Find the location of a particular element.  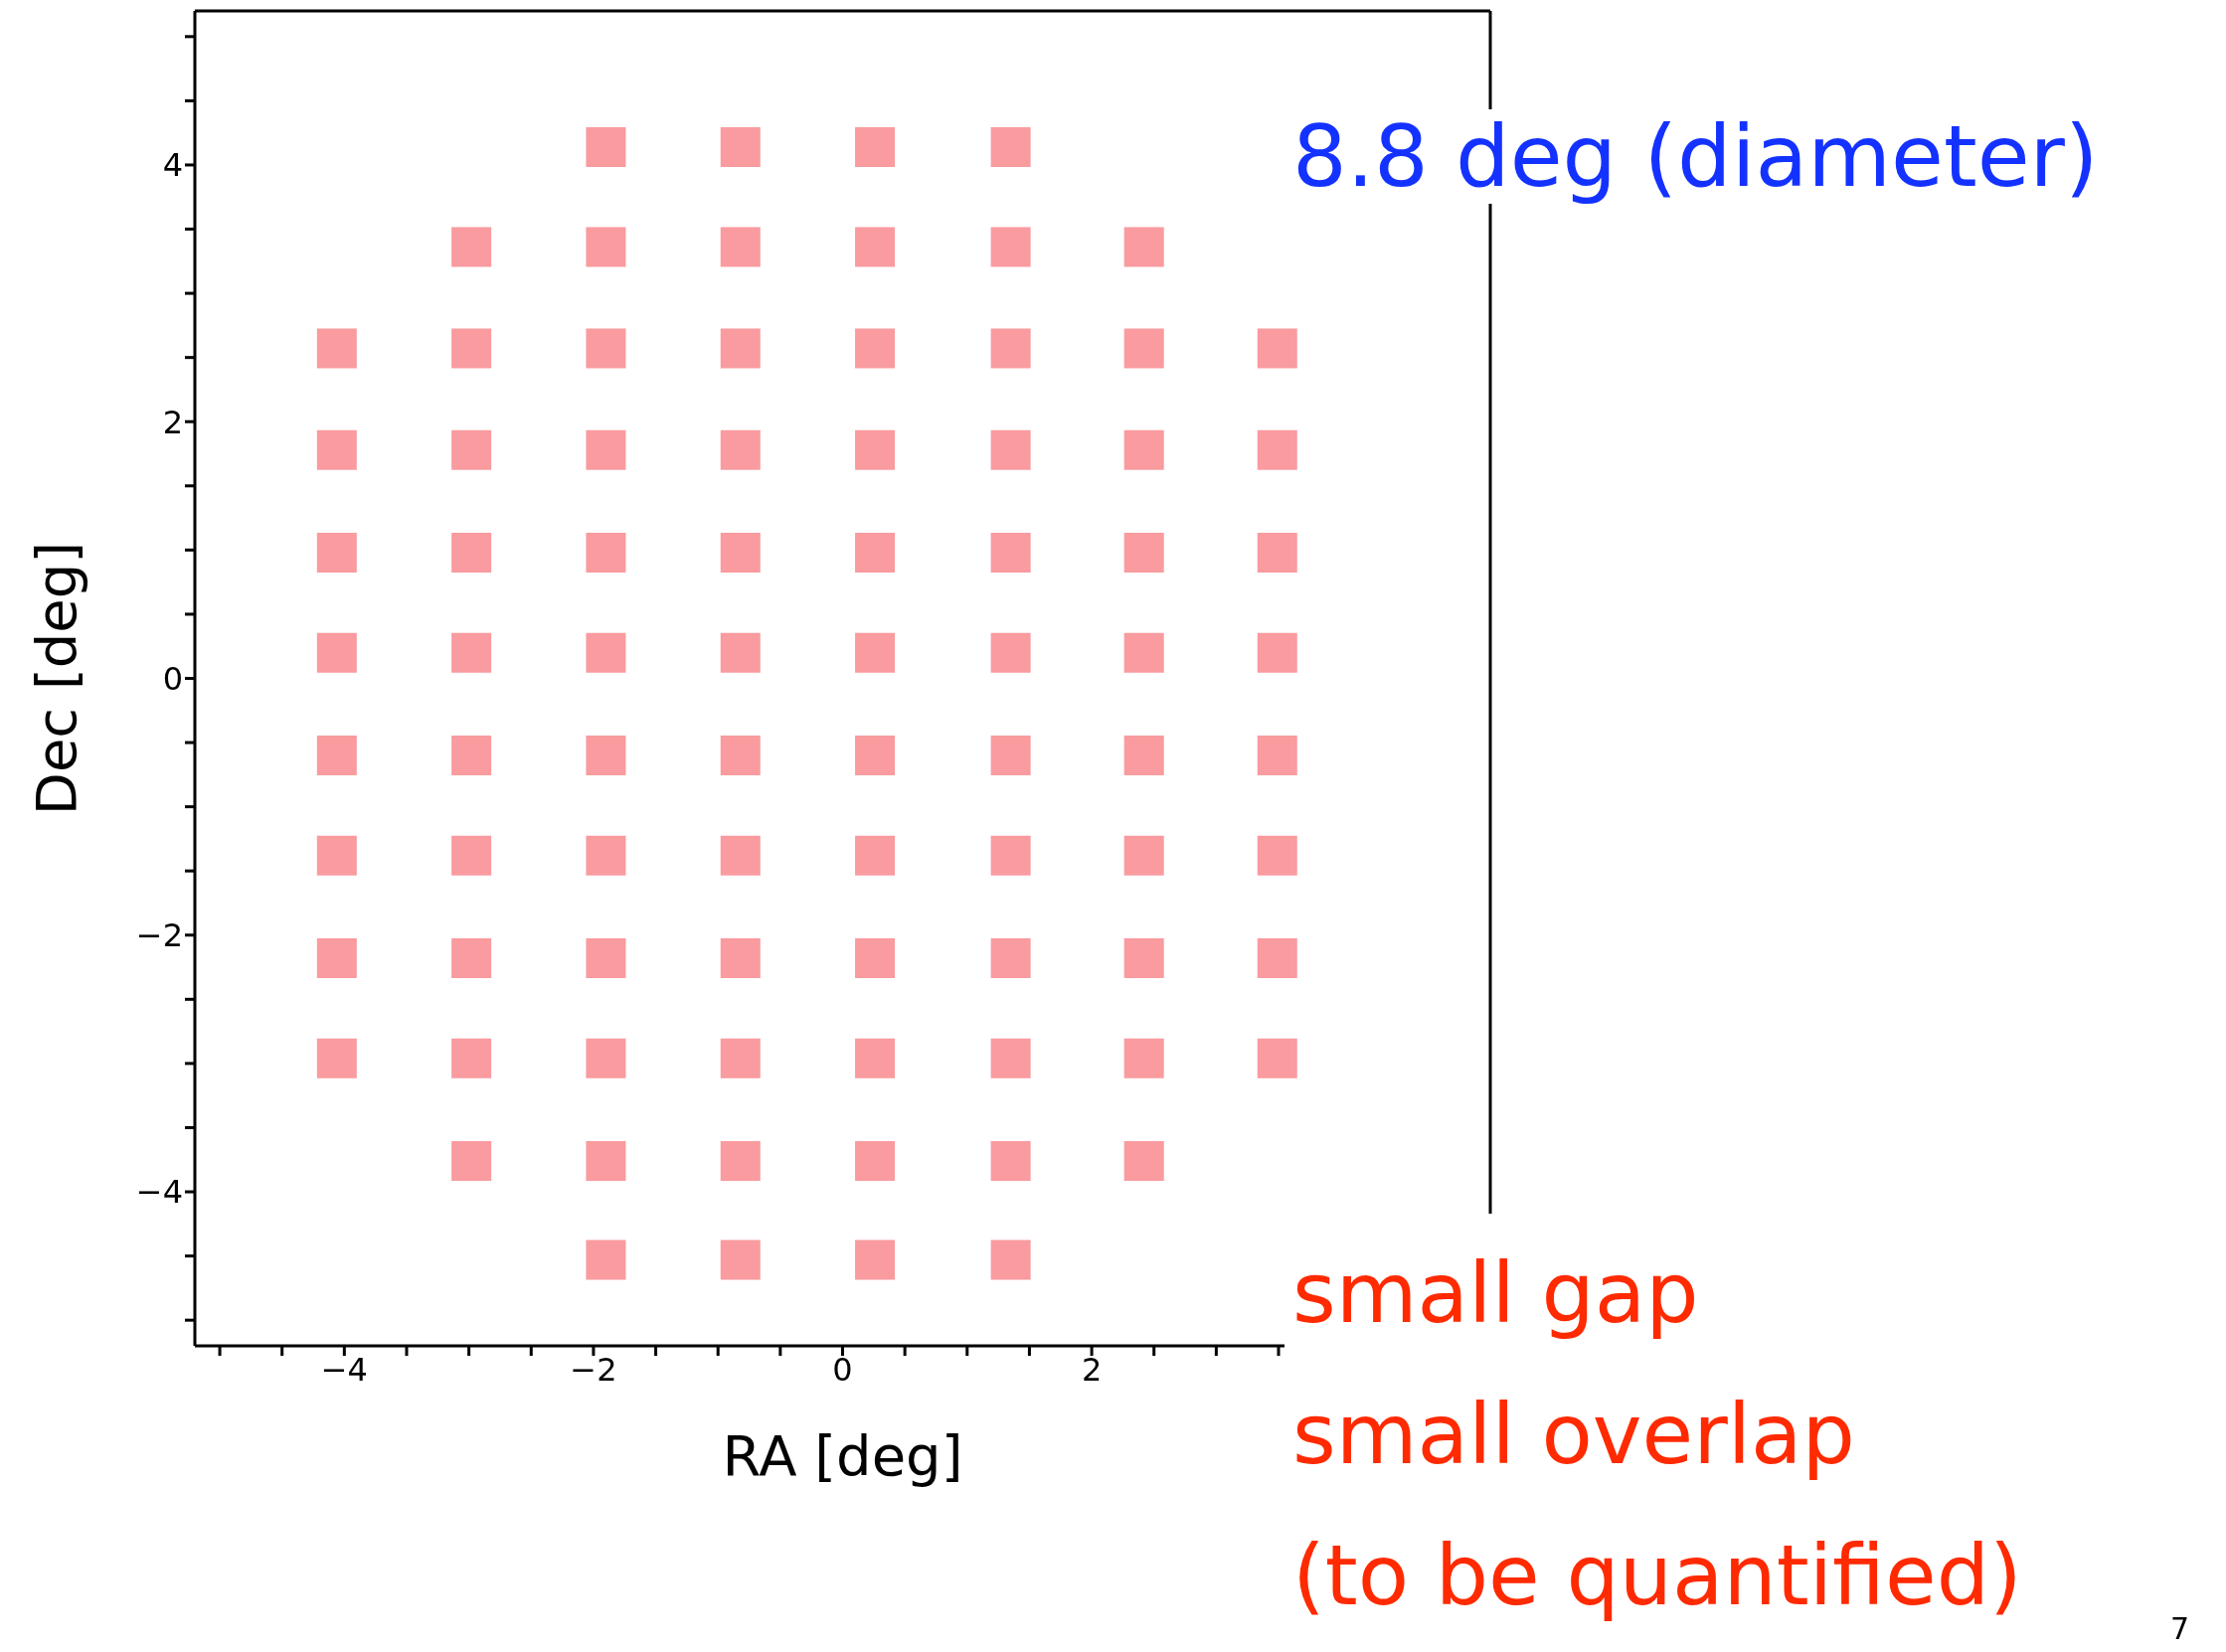

y-tick-label: 0 is located at coordinates (172, 678).